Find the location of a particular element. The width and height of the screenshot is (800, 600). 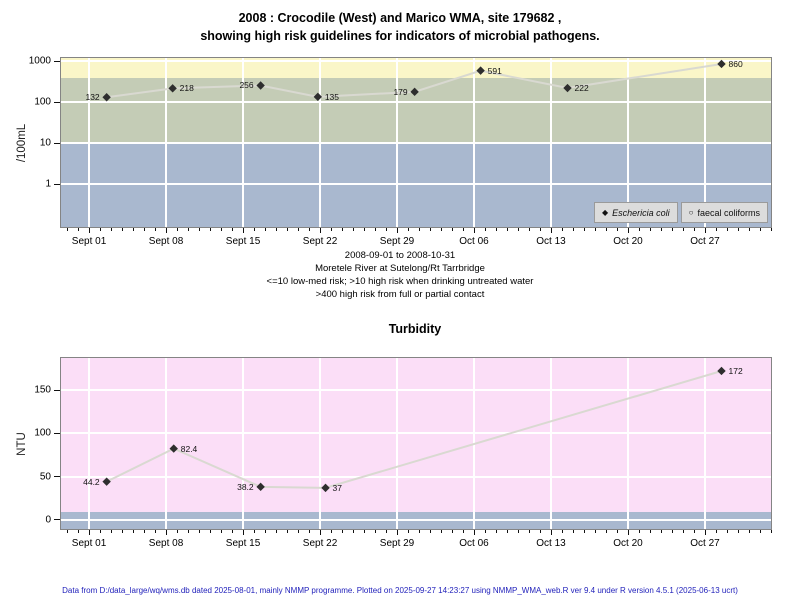

series-line is located at coordinates (414, 80).